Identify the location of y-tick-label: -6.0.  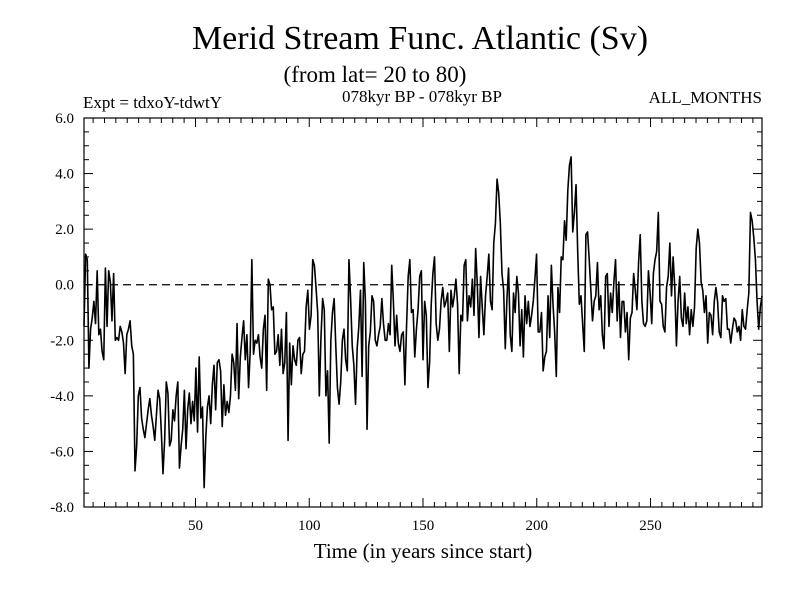
(62, 452).